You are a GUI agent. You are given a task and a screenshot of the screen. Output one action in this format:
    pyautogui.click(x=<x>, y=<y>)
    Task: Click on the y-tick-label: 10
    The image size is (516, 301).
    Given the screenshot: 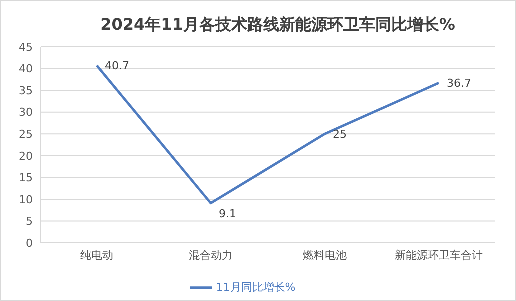 What is the action you would take?
    pyautogui.click(x=26, y=199)
    